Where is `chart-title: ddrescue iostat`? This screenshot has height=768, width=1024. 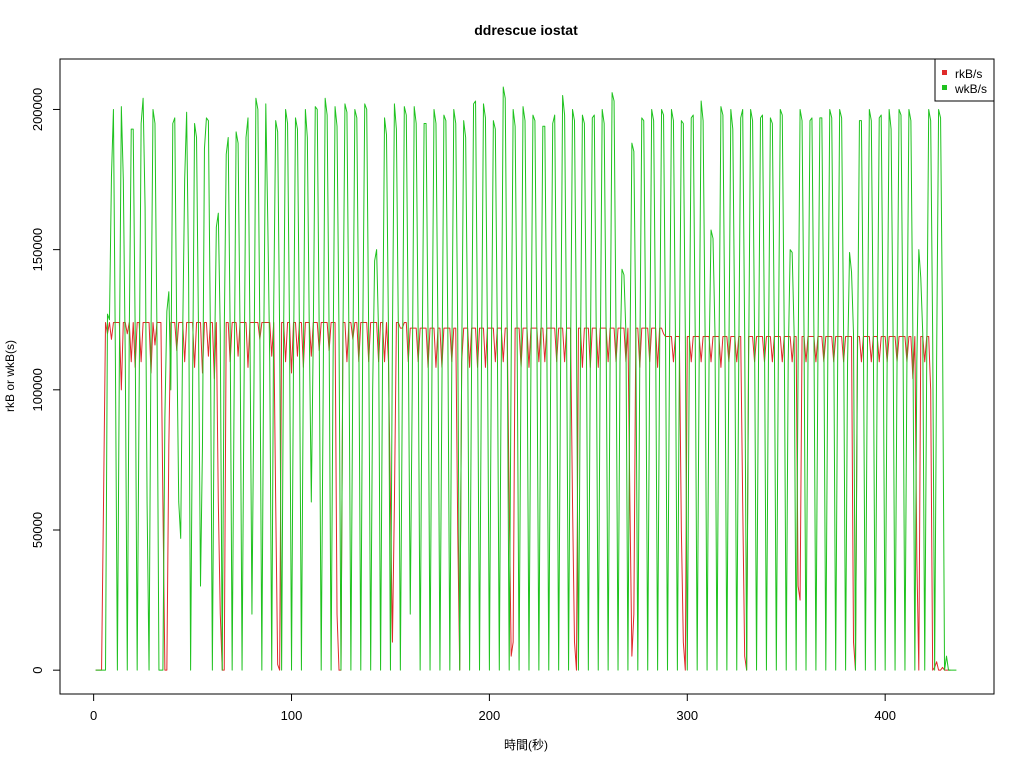 chart-title: ddrescue iostat is located at coordinates (526, 30).